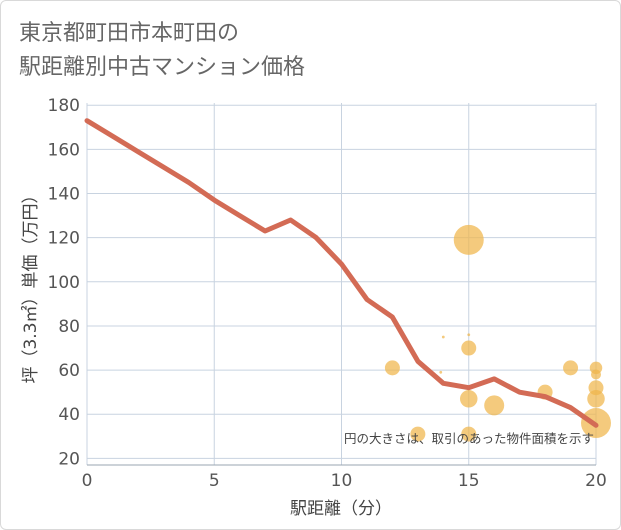  I want to click on x-tick-labels: 0 5 10 15 20, so click(344, 481).